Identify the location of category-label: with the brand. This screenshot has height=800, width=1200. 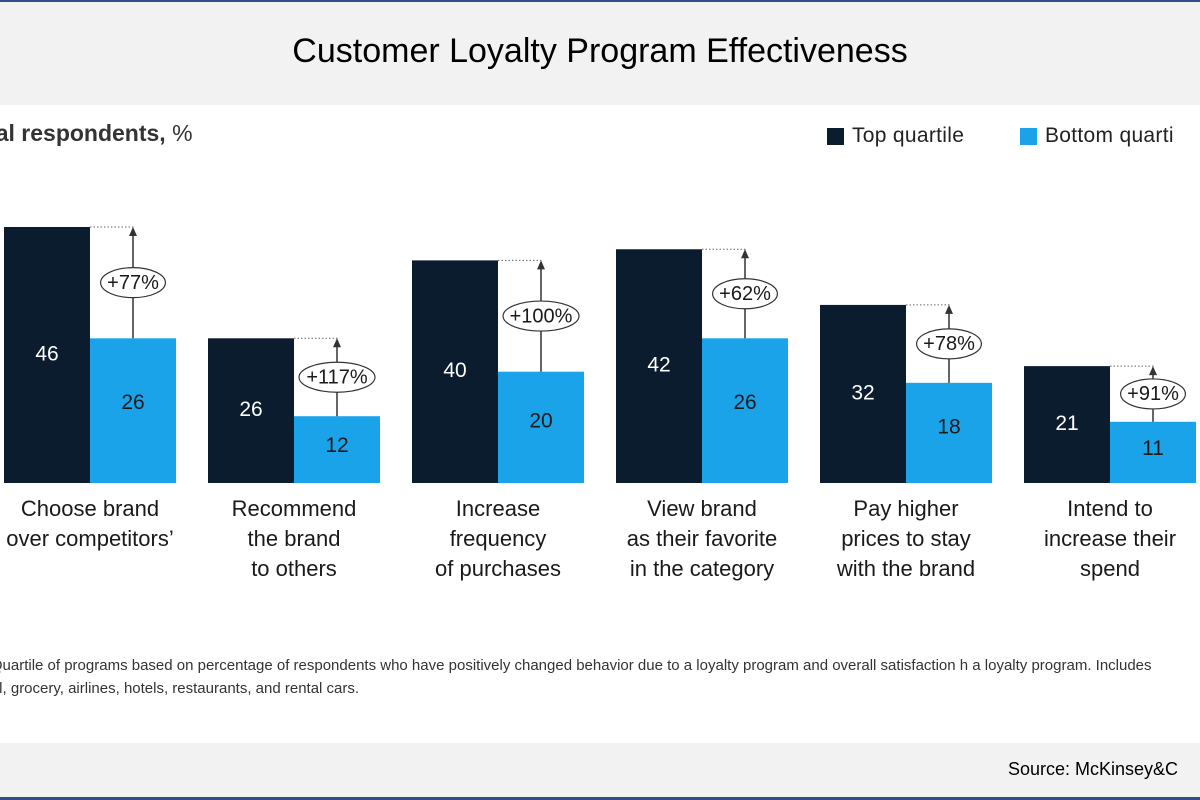
(905, 568).